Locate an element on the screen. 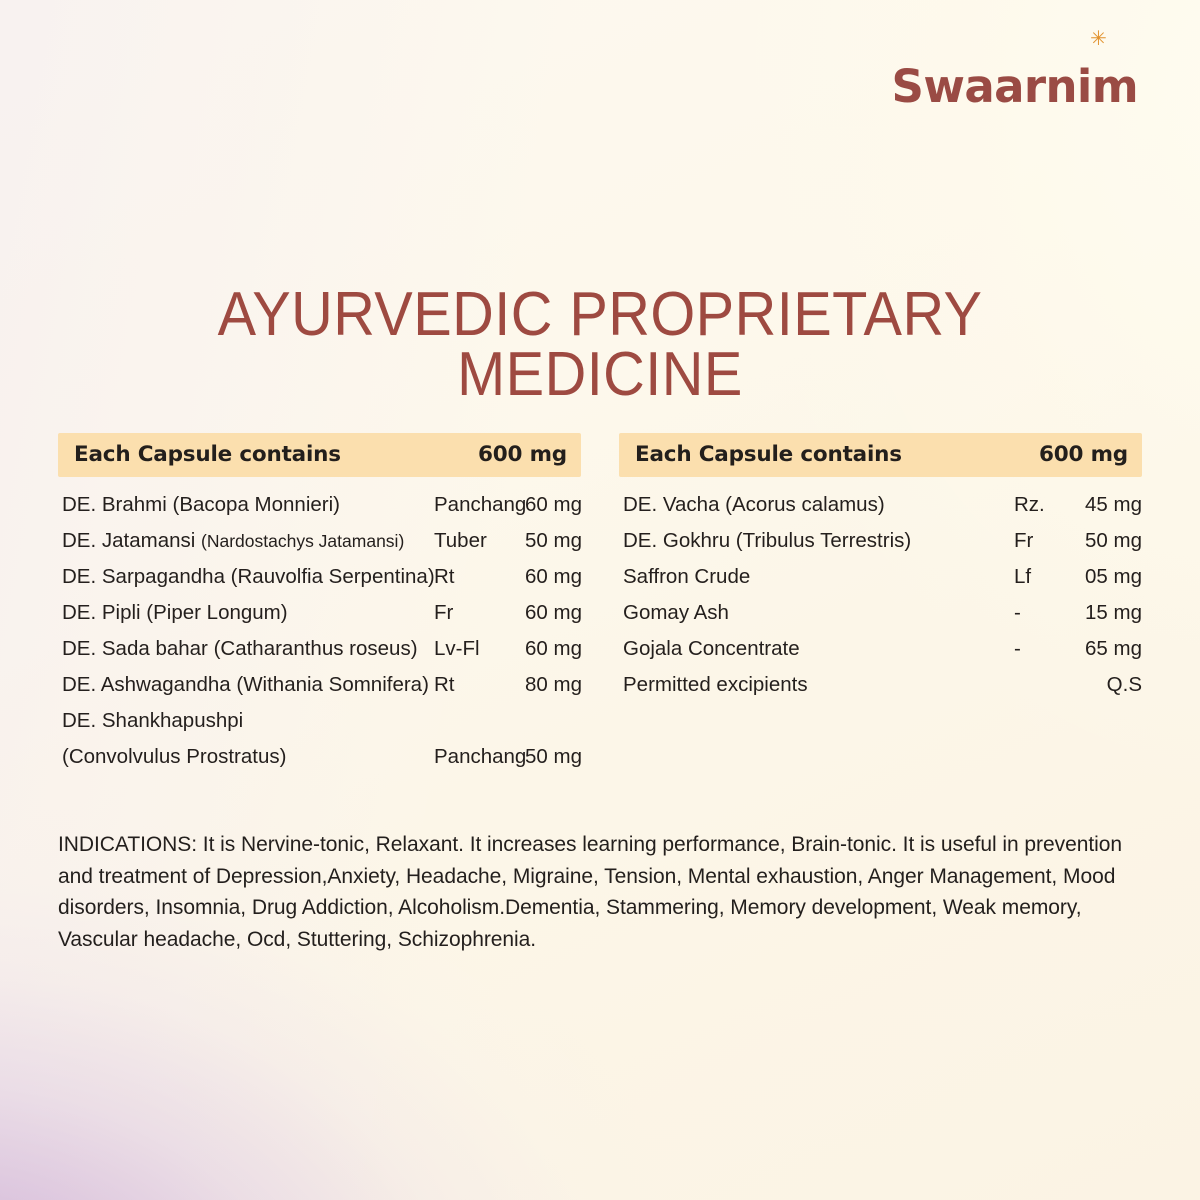  table-row: DE. Pipli (Piper Longum) Fr 60 mg is located at coordinates (320, 613).